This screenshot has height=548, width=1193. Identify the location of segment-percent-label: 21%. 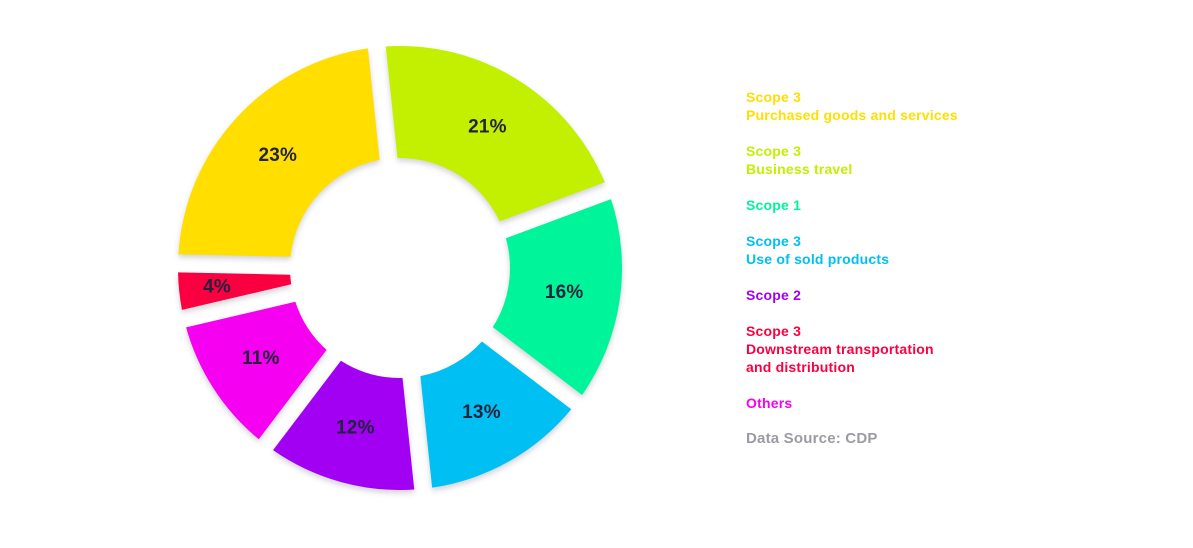
(487, 126).